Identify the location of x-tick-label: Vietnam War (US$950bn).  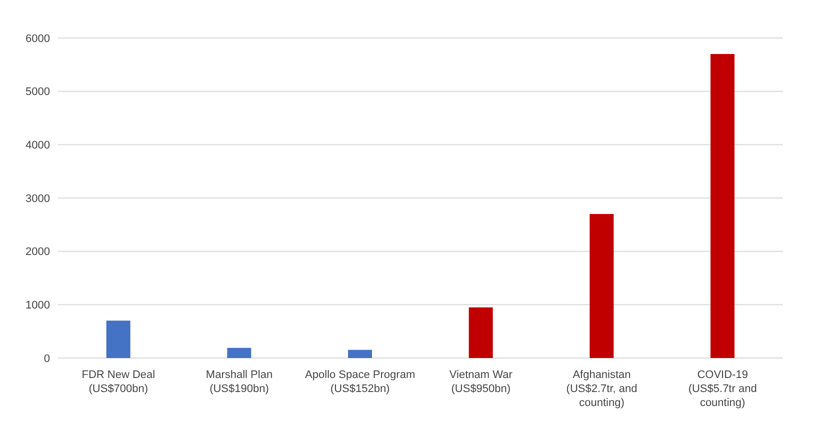
(481, 382).